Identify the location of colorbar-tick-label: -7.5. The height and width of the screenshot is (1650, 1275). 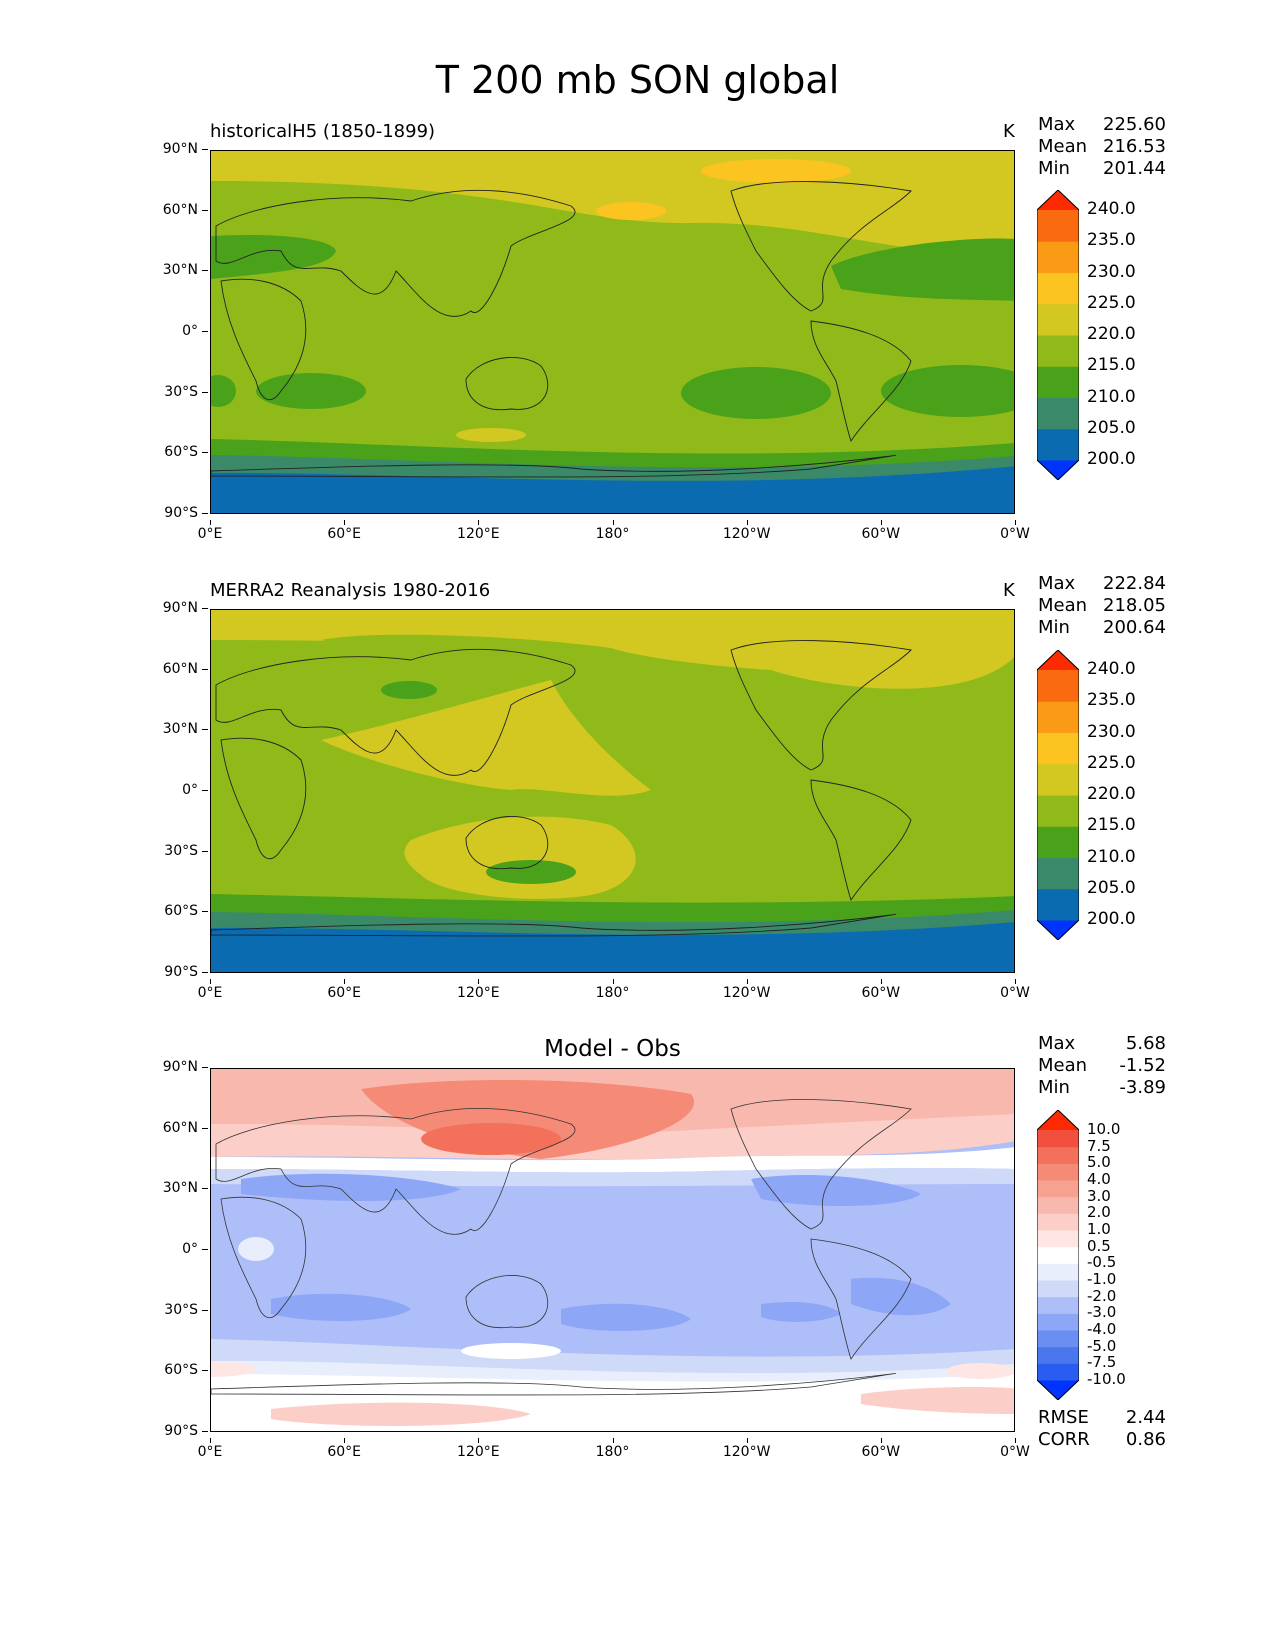
(1102, 1362).